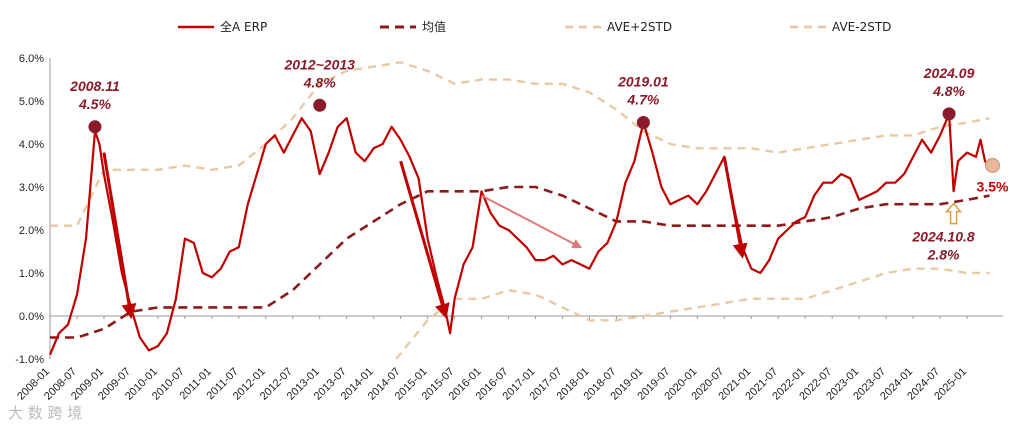 The image size is (1032, 429). Describe the element at coordinates (94, 86) in the screenshot. I see `peak-date-label: 2008.11` at that location.